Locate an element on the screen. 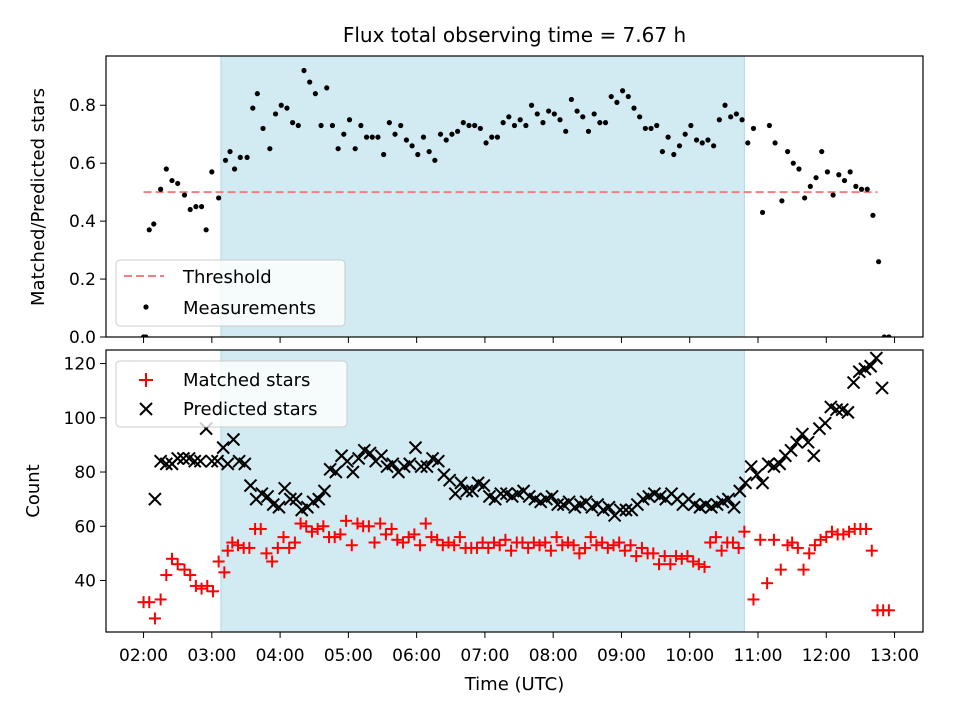 This screenshot has height=720, width=960. top-legend-box is located at coordinates (230, 293).